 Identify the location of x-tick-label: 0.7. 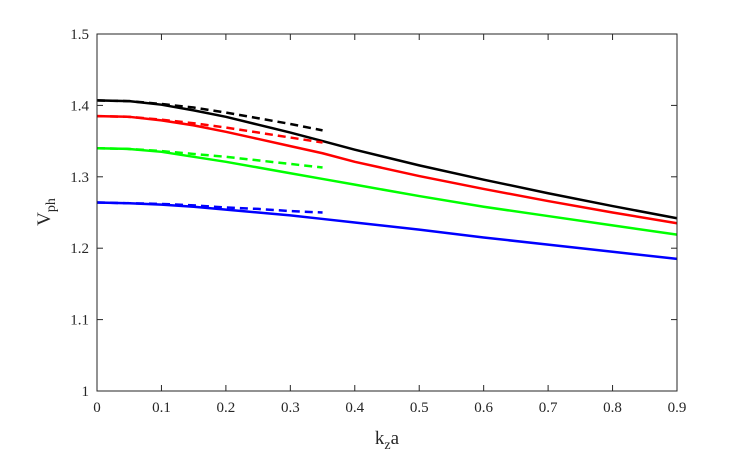
(548, 408).